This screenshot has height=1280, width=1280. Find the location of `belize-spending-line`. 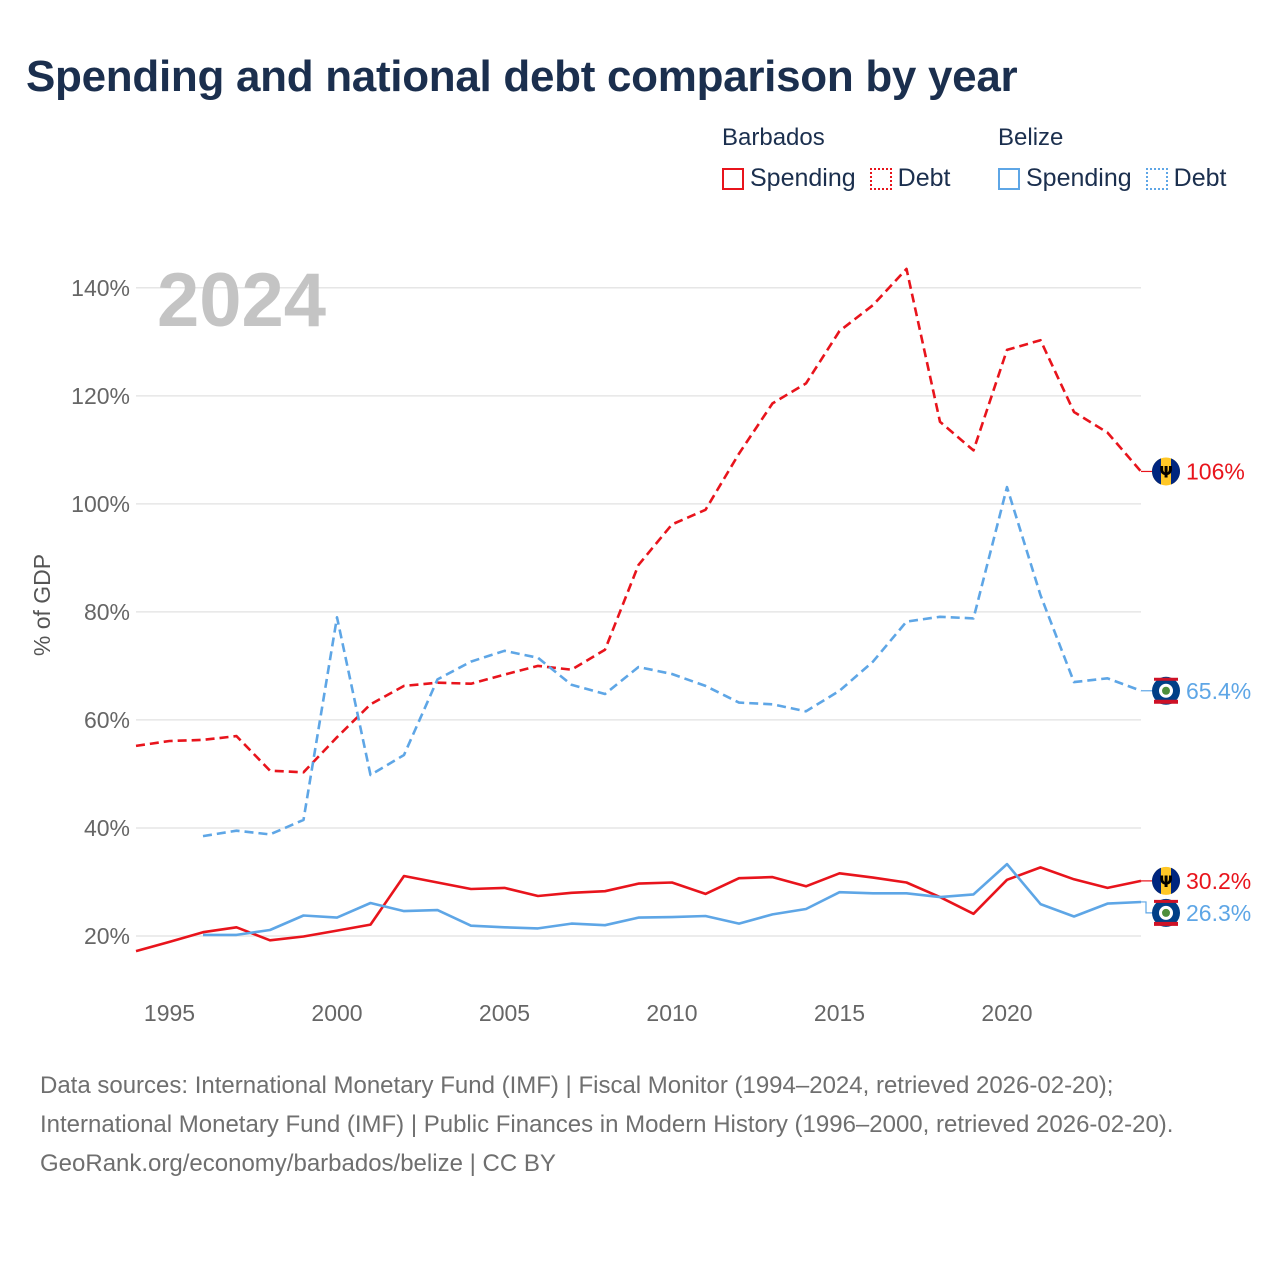

belize-spending-line is located at coordinates (672, 899).